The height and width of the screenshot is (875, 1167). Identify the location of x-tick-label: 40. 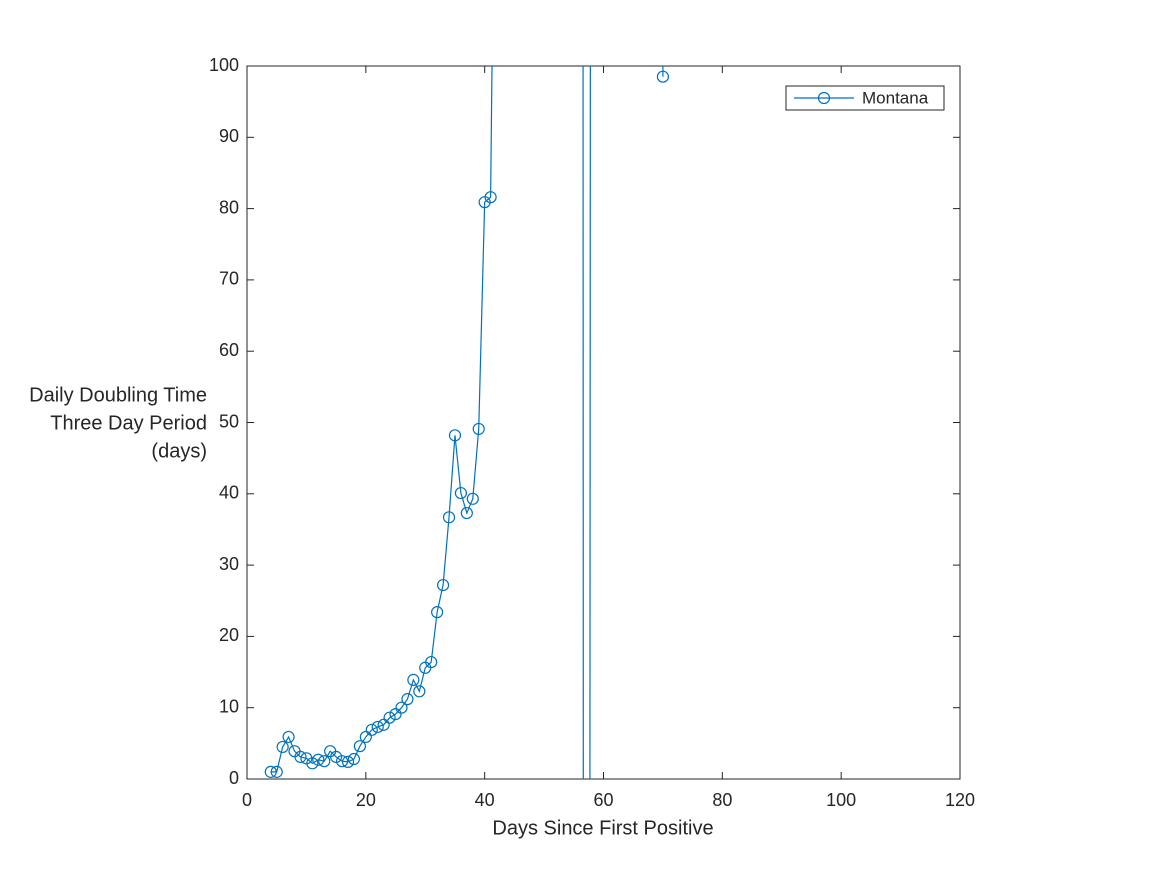
(485, 800).